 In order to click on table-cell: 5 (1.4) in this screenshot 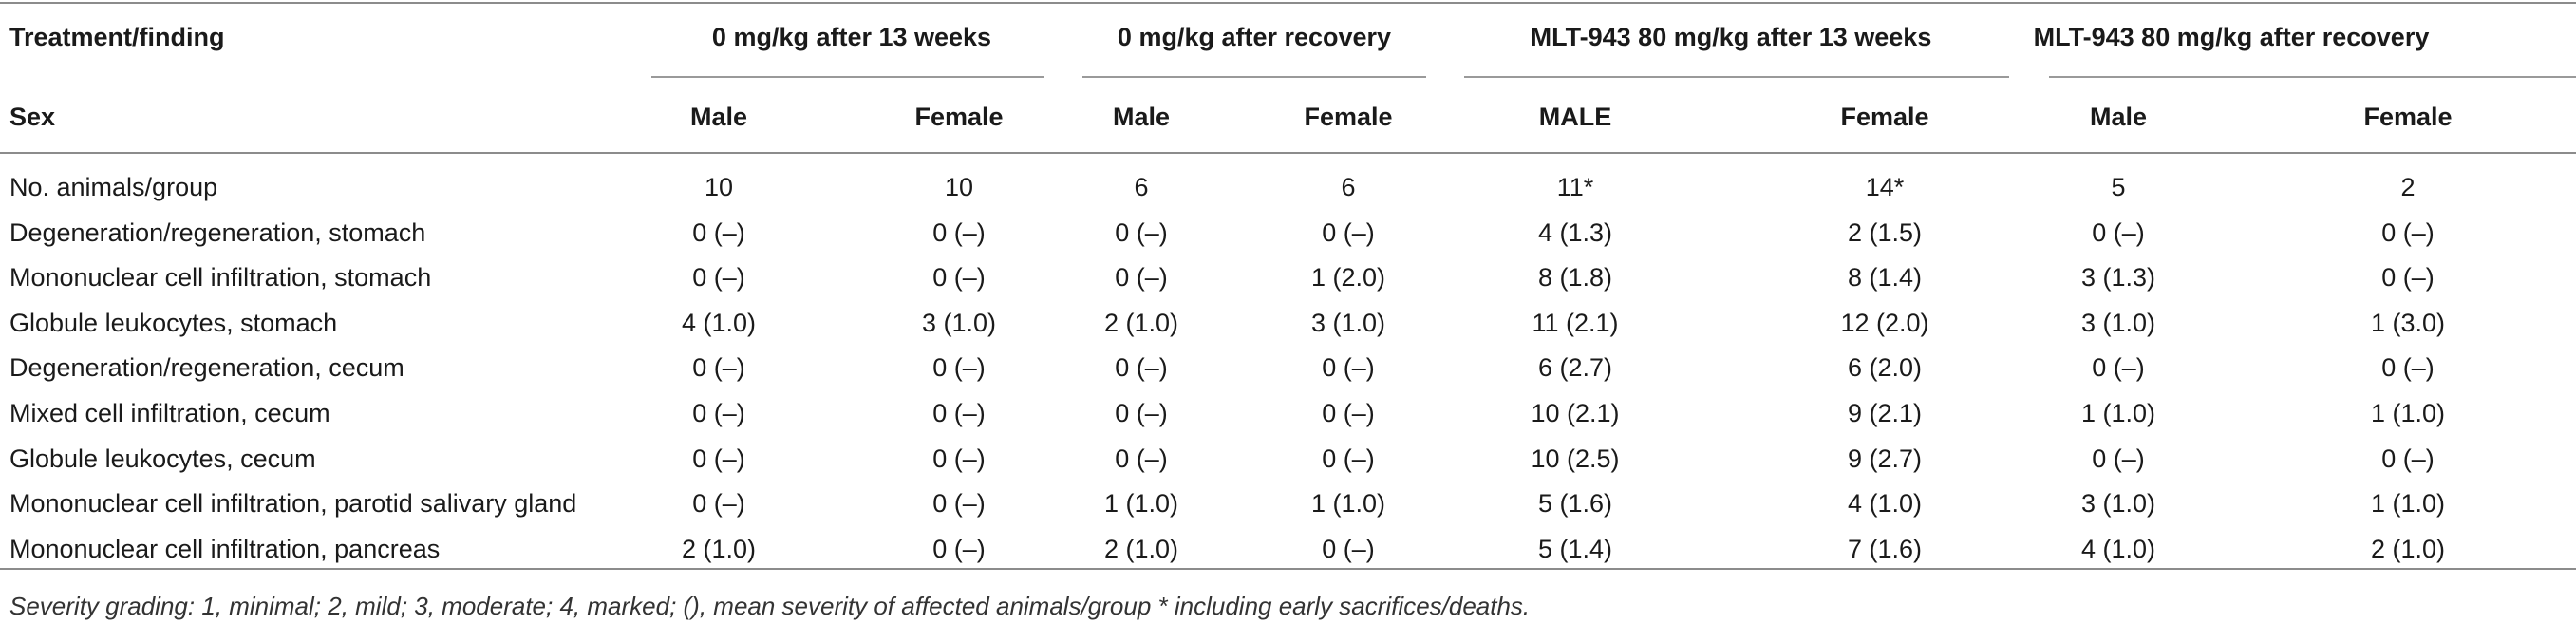, I will do `click(1575, 549)`.